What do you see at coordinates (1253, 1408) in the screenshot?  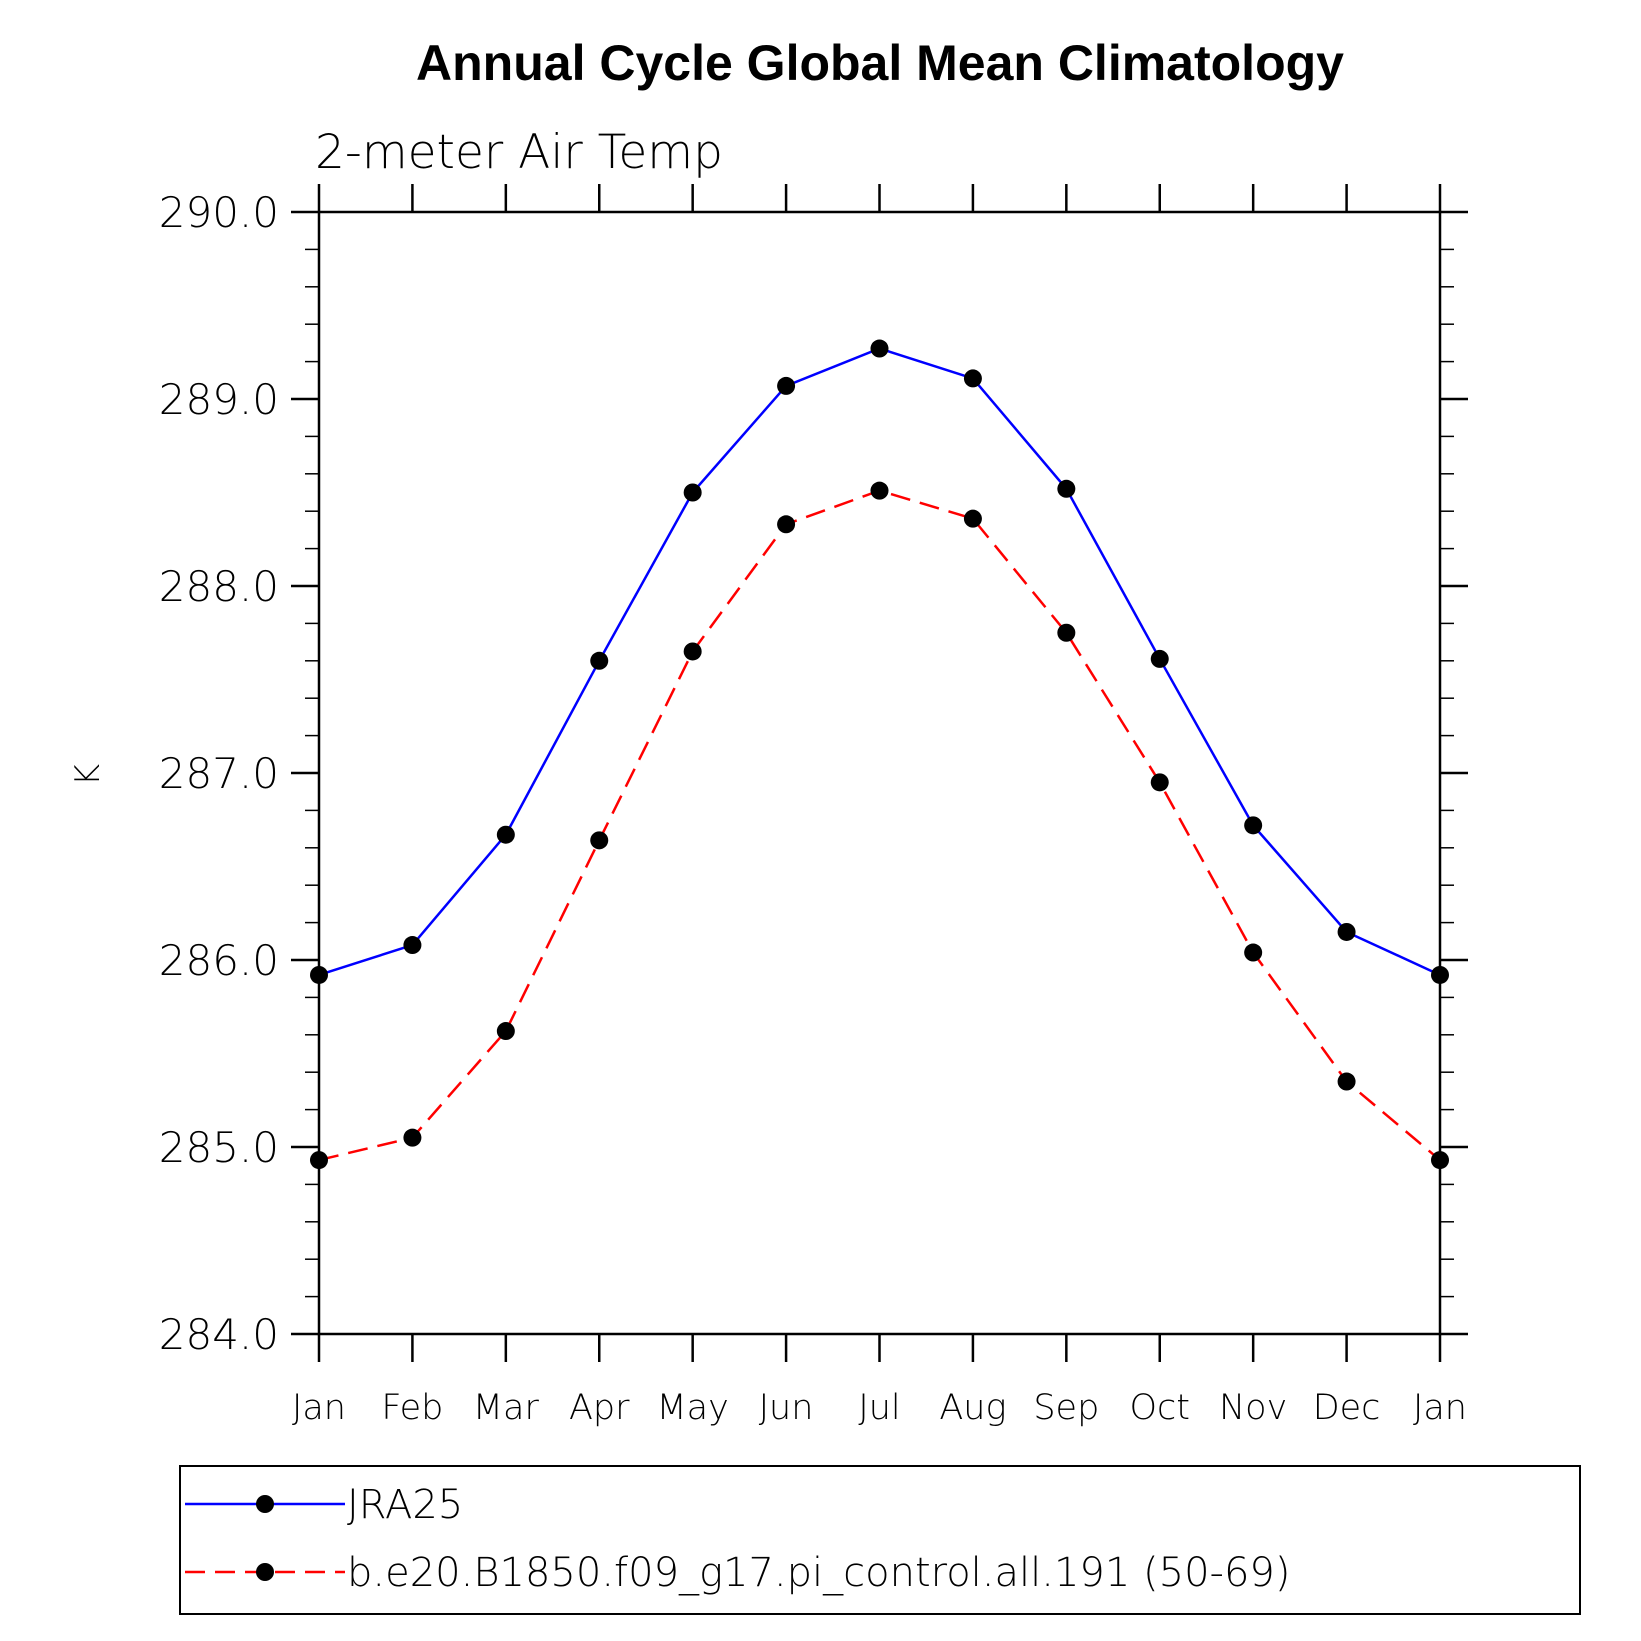 I see `x-tick-label: Nov` at bounding box center [1253, 1408].